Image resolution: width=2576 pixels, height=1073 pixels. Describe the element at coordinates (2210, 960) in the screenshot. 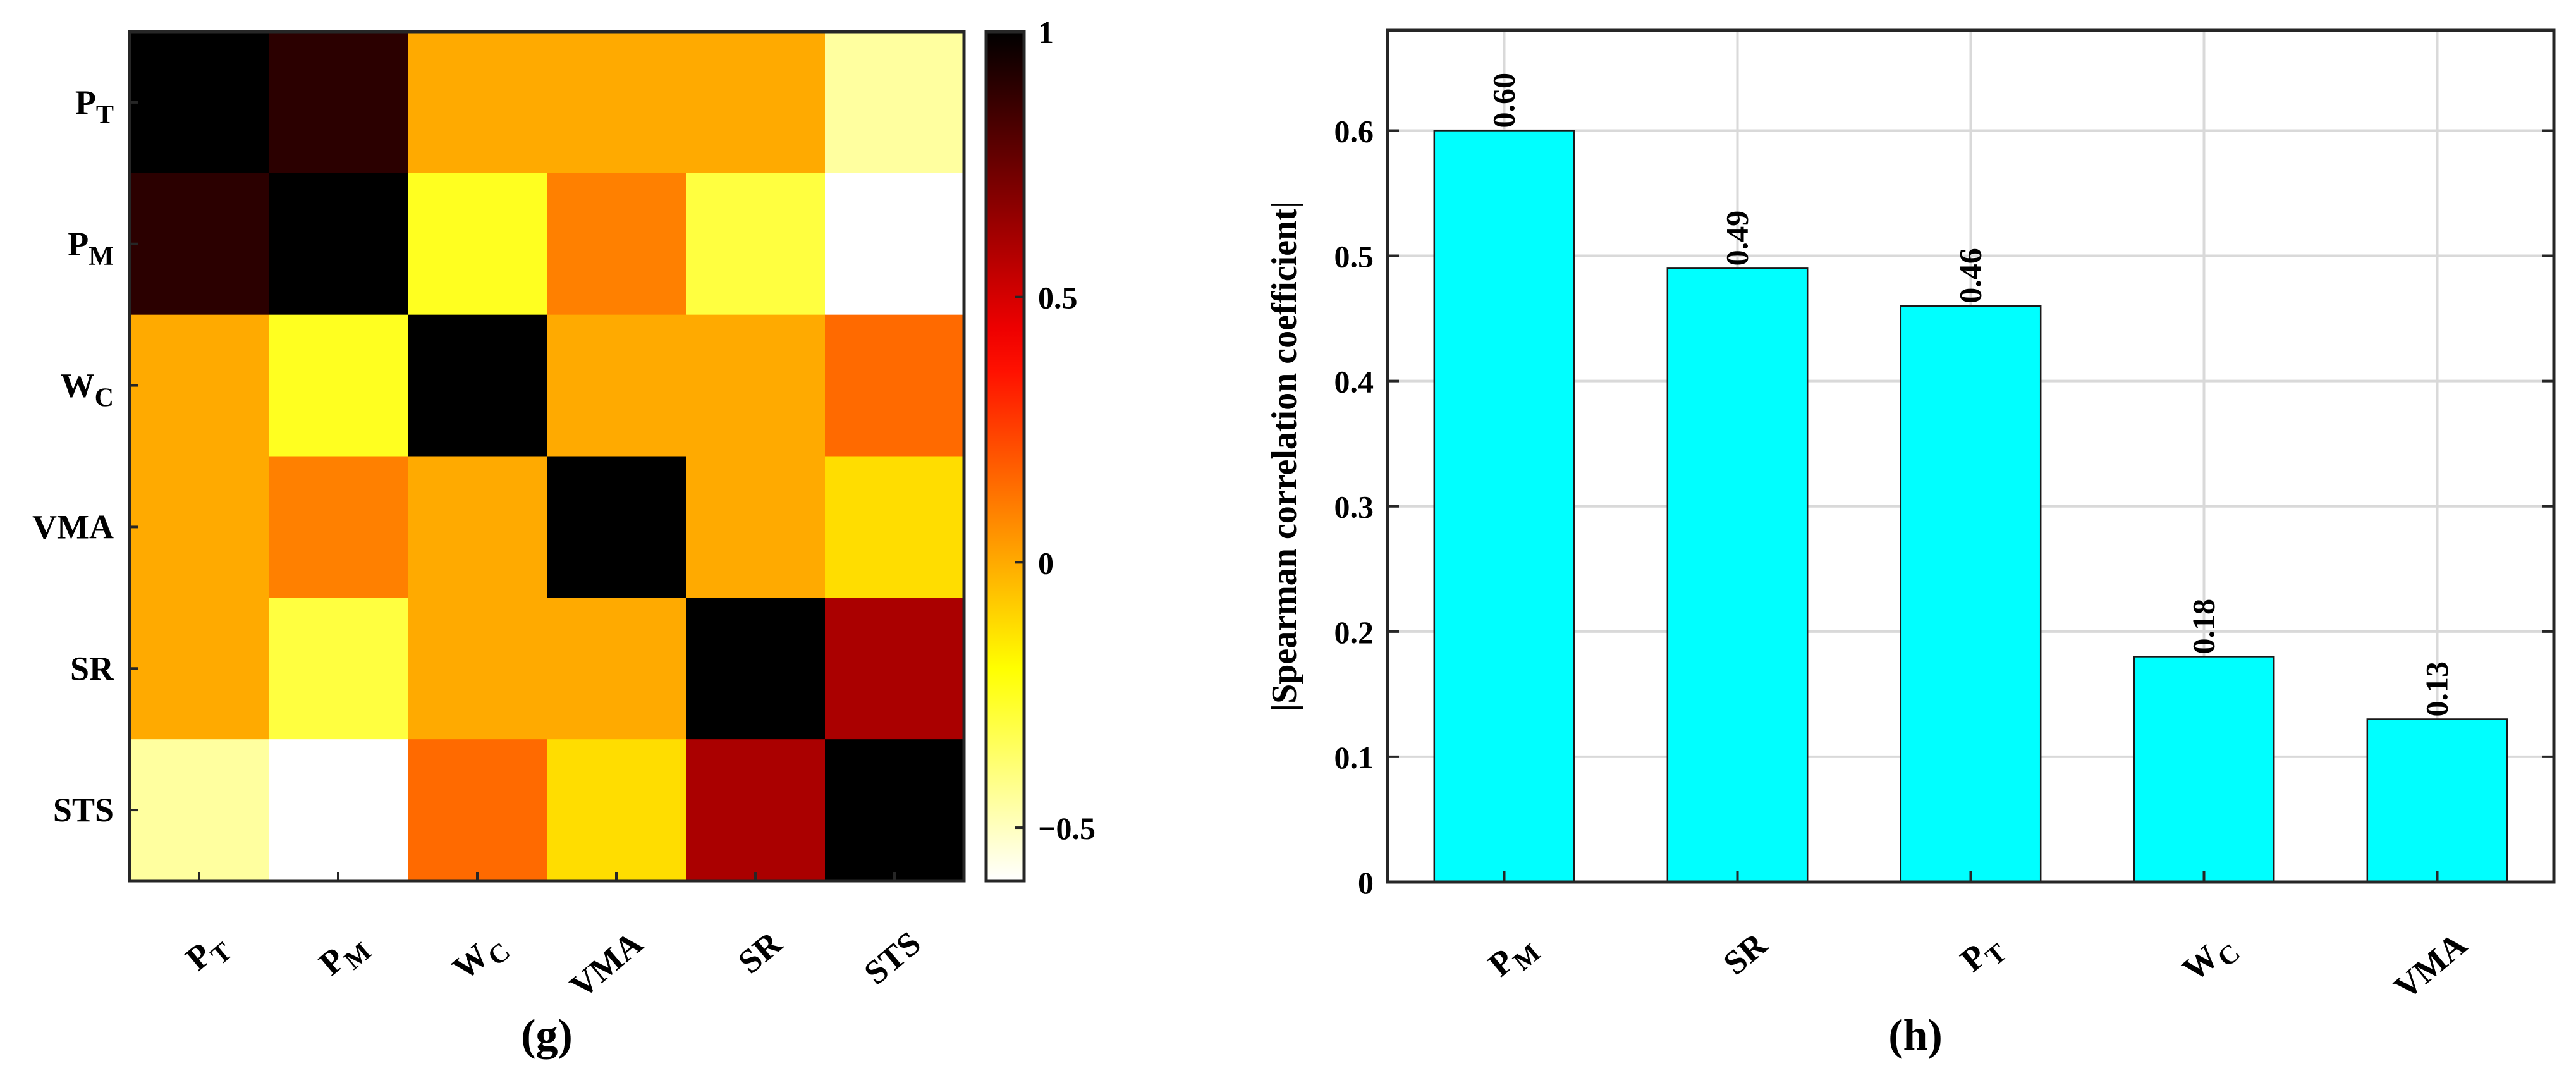

I see `x-tick-label: WC` at that location.